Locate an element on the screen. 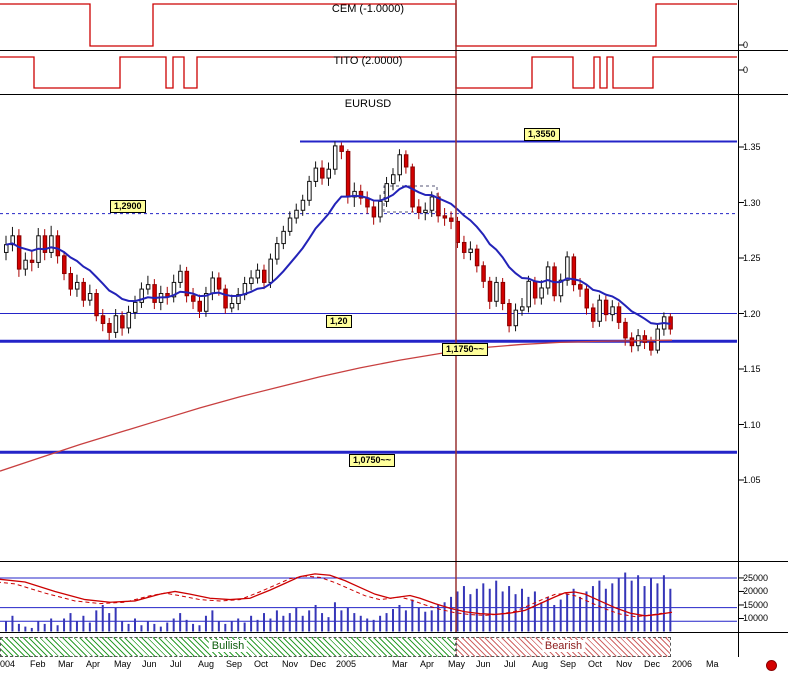  time-label: 004 is located at coordinates (8, 664).